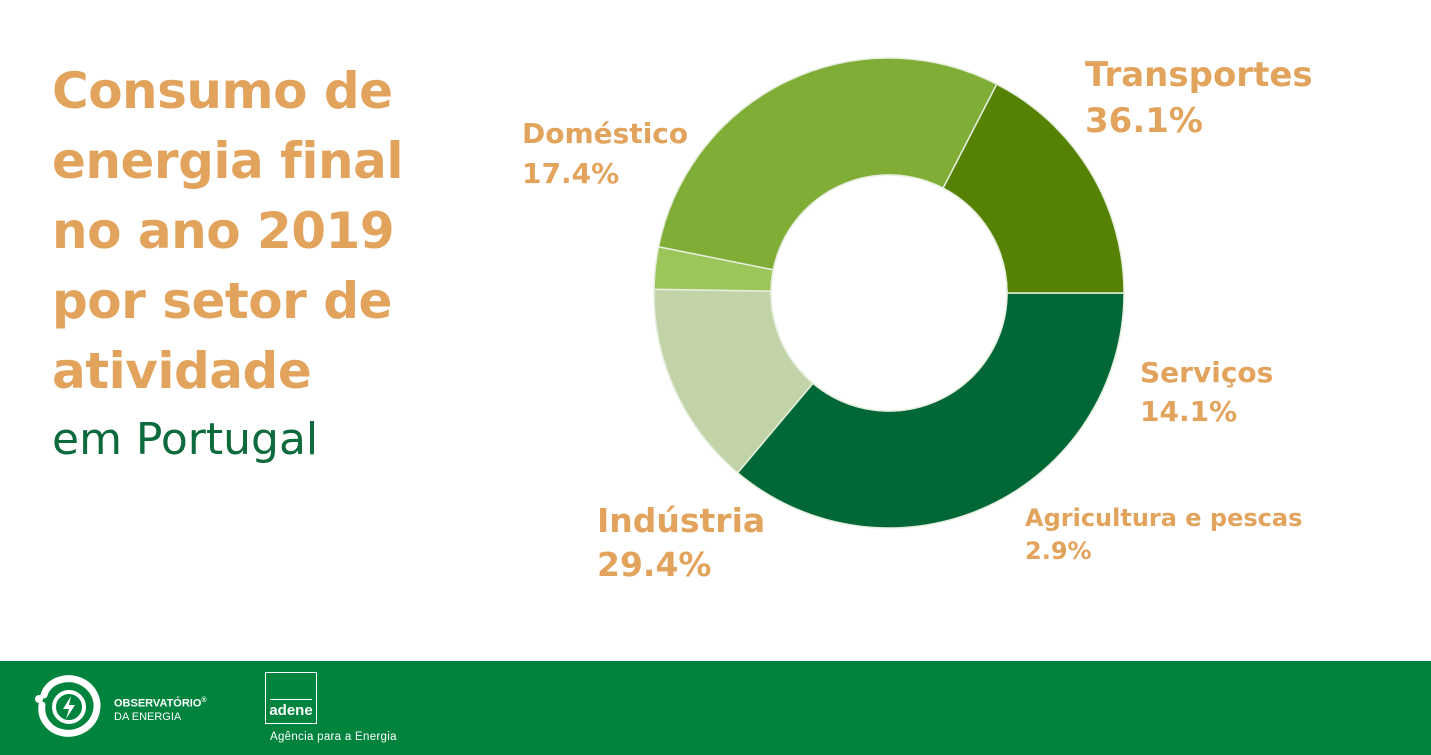 The height and width of the screenshot is (755, 1431). I want to click on title-line: por setor de, so click(222, 301).